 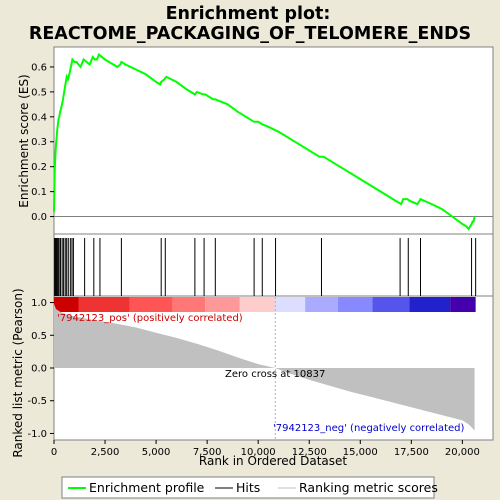 I want to click on legend-box, so click(x=248, y=487).